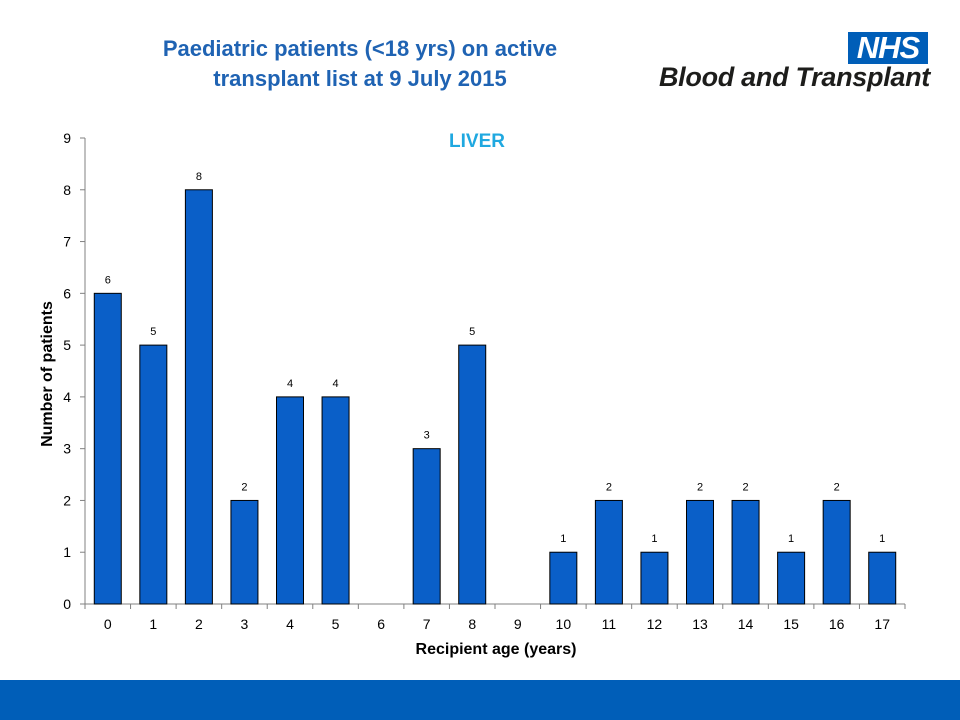  Describe the element at coordinates (108, 624) in the screenshot. I see `x-tick-label: 0` at that location.